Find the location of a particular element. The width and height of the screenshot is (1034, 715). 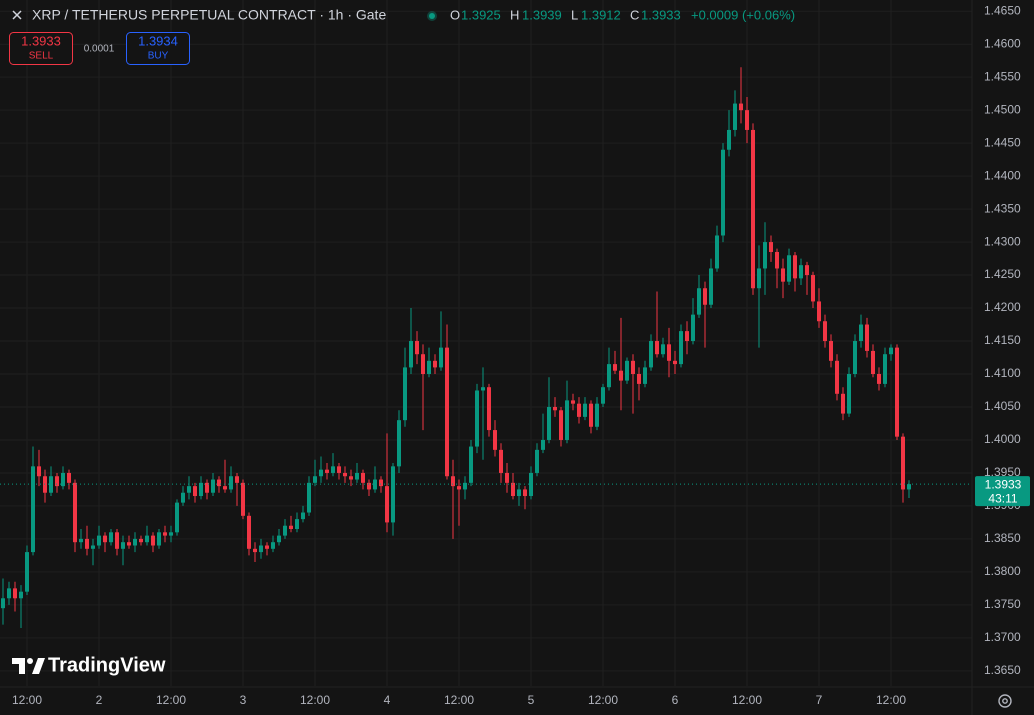

sell-price: 1.3933 is located at coordinates (41, 40).